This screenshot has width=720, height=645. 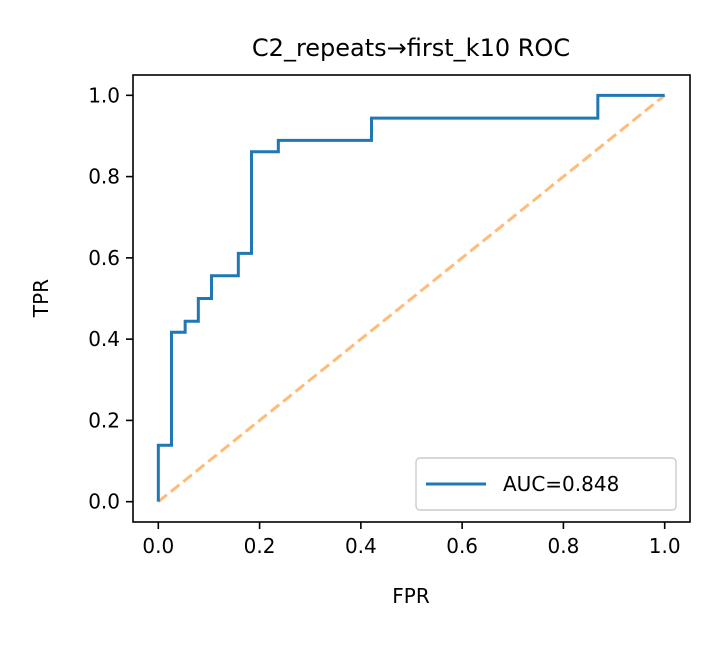 What do you see at coordinates (411, 596) in the screenshot?
I see `x-axis-label: FPR` at bounding box center [411, 596].